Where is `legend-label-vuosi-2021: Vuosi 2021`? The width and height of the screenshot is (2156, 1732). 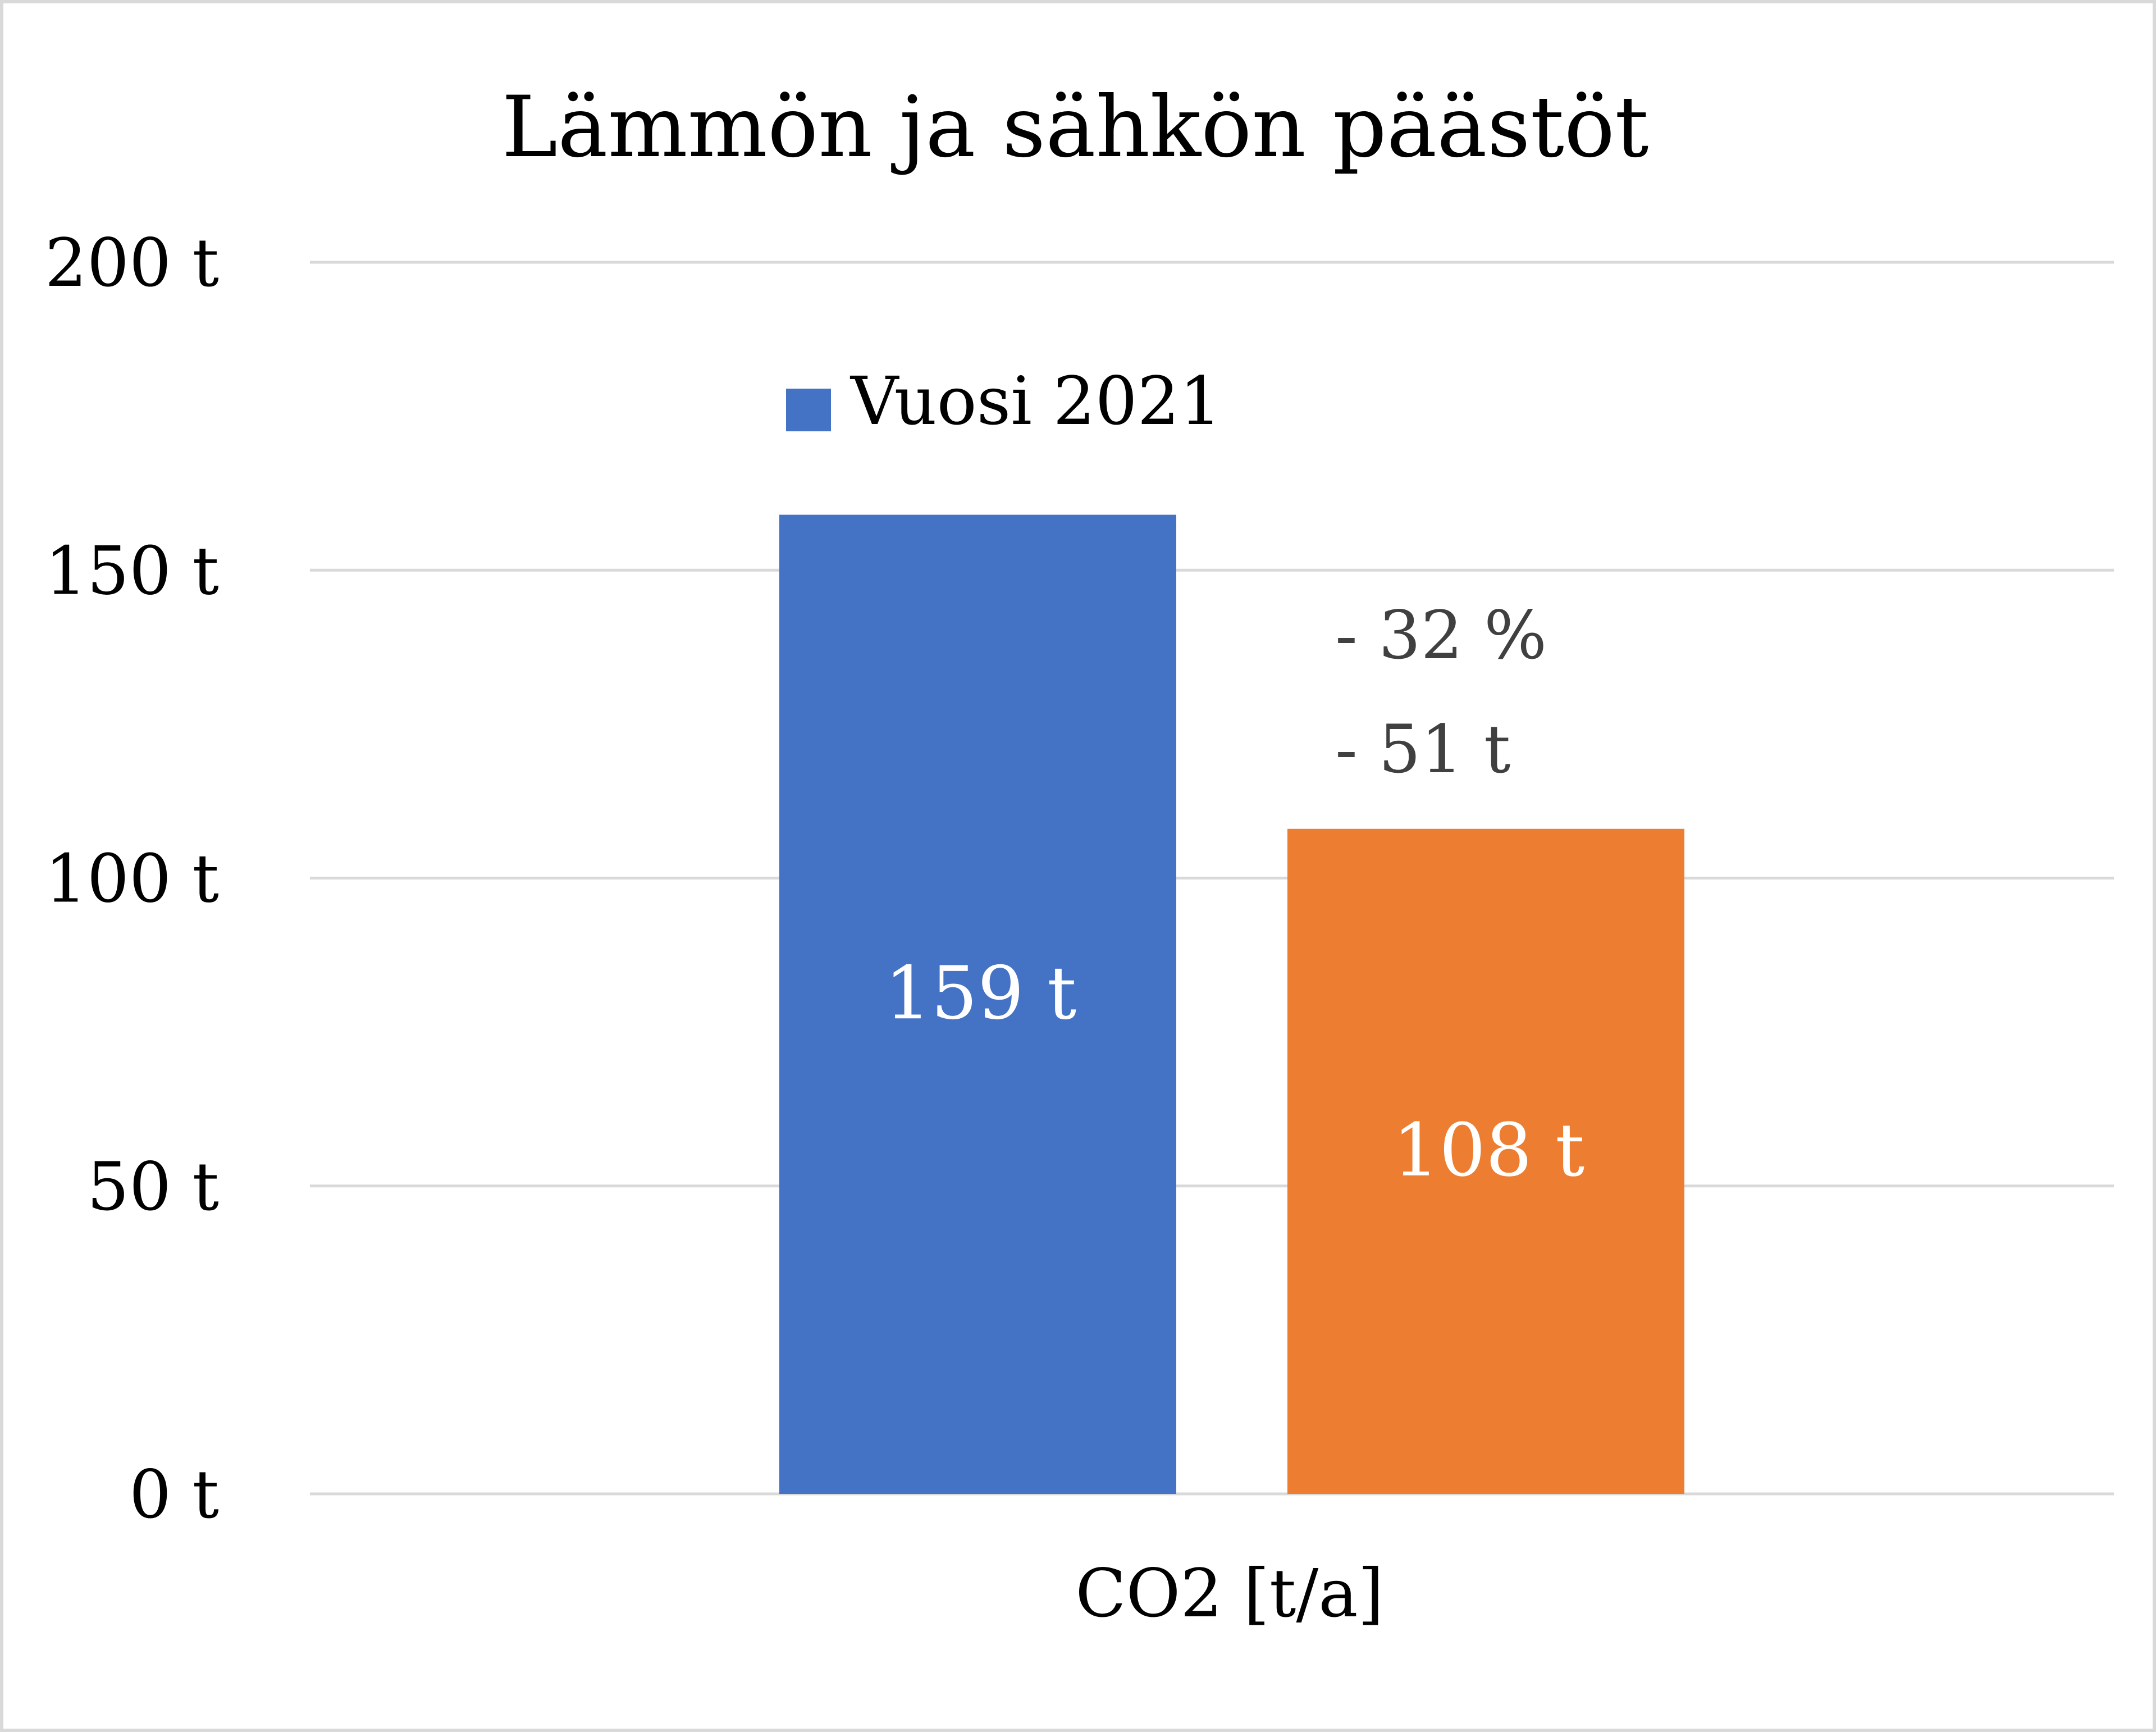
legend-label-vuosi-2021: Vuosi 2021 is located at coordinates (1035, 401).